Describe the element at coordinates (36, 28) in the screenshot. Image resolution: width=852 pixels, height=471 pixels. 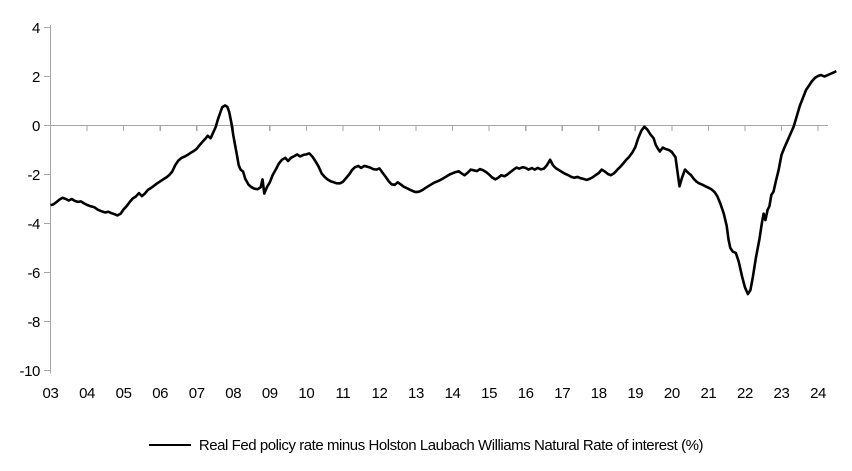
I see `y-tick-label: 4` at that location.